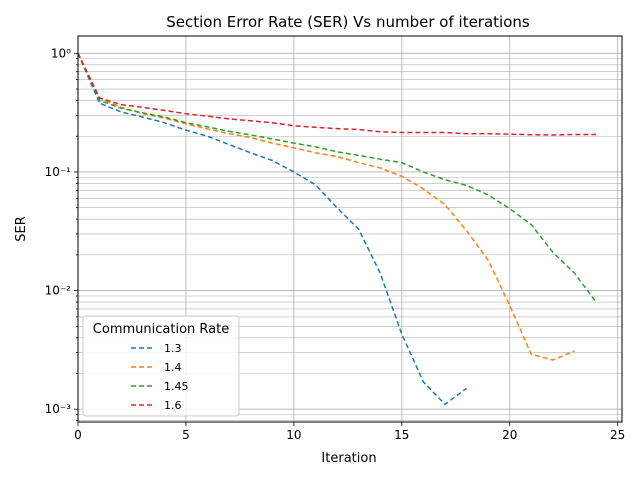  I want to click on legend-label: 1.45, so click(176, 386).